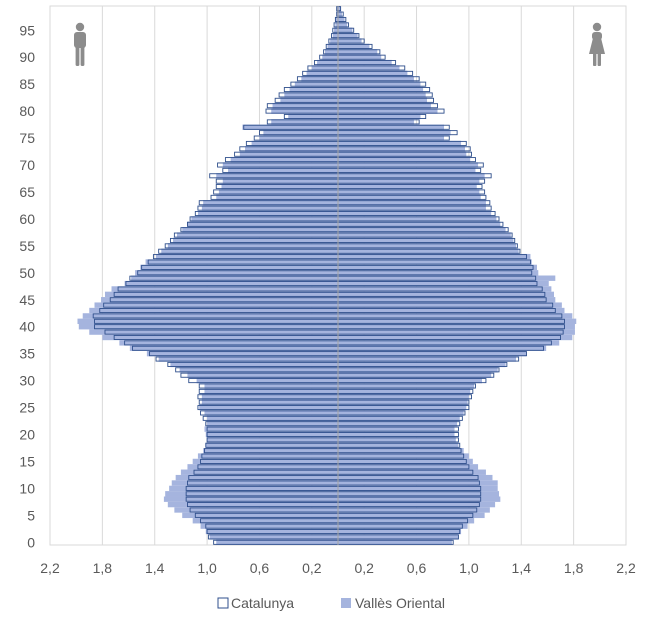  Describe the element at coordinates (207, 568) in the screenshot. I see `x-tick-label: 1,0` at that location.